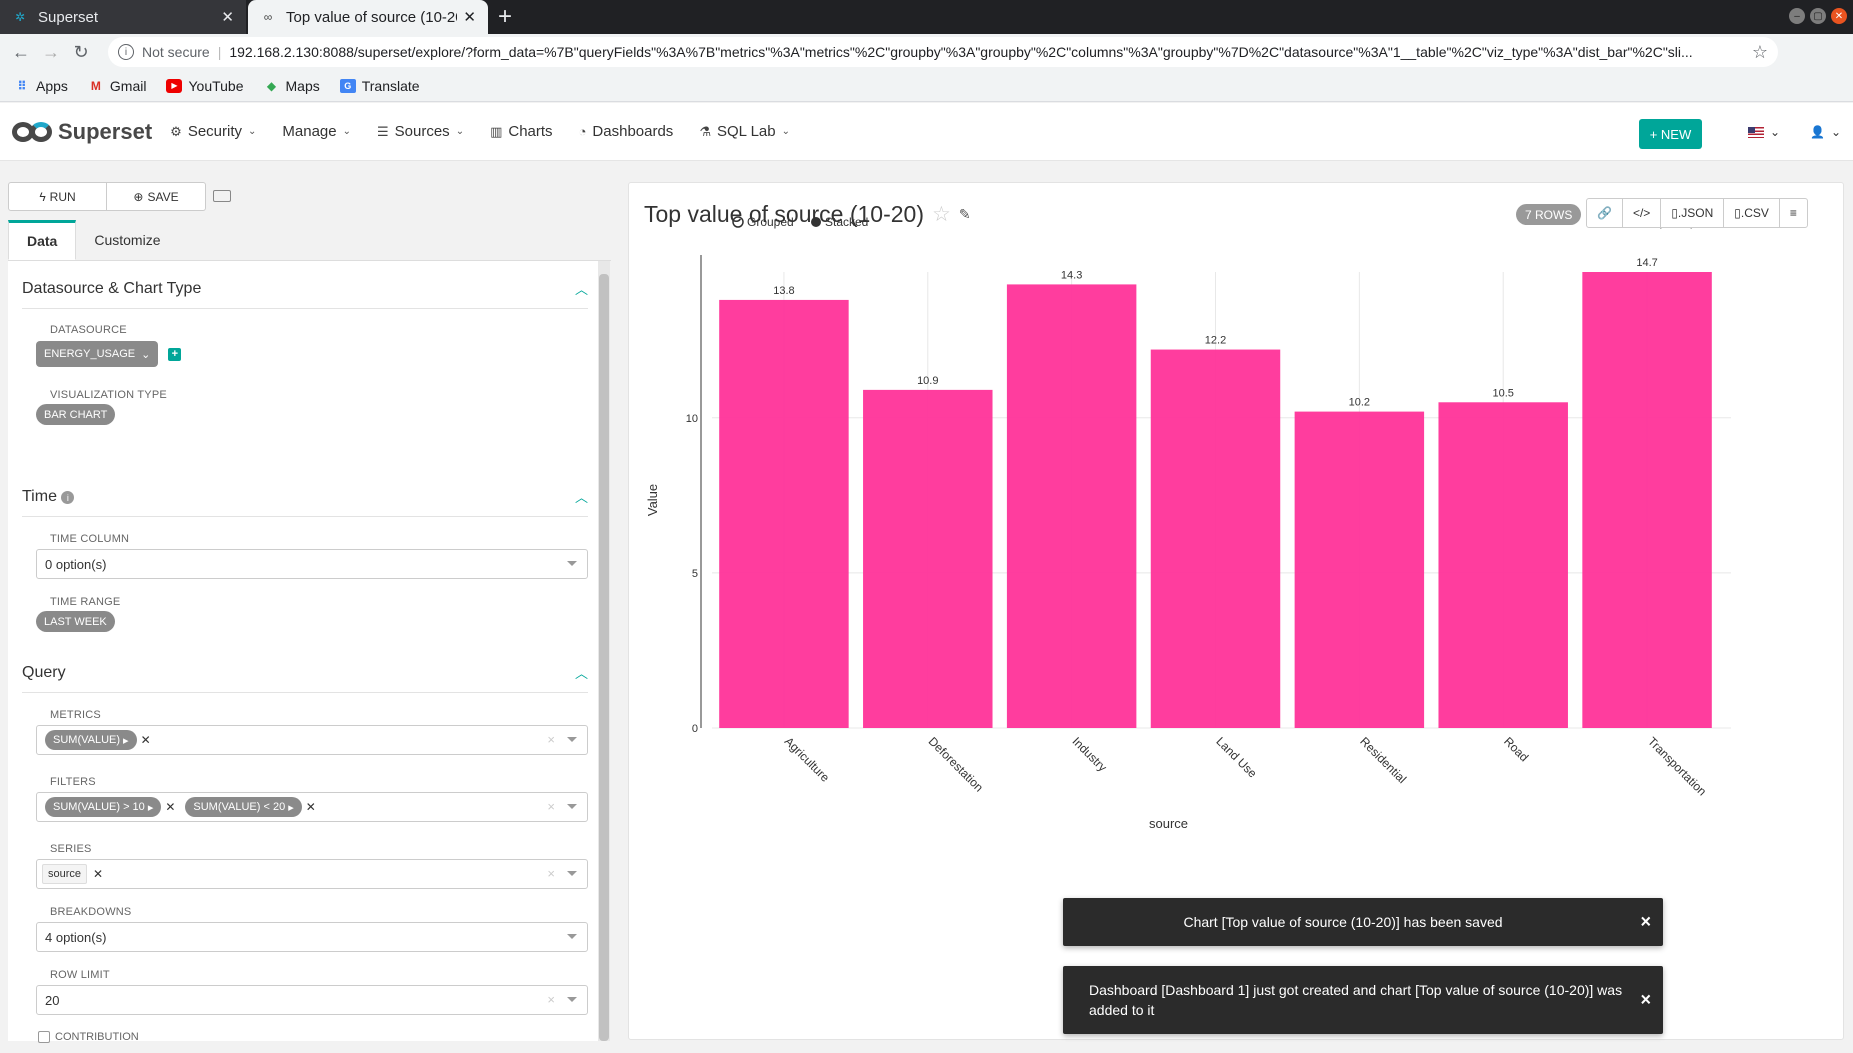 The image size is (1853, 1053). Describe the element at coordinates (222, 196) in the screenshot. I see `keyboard-icon` at that location.